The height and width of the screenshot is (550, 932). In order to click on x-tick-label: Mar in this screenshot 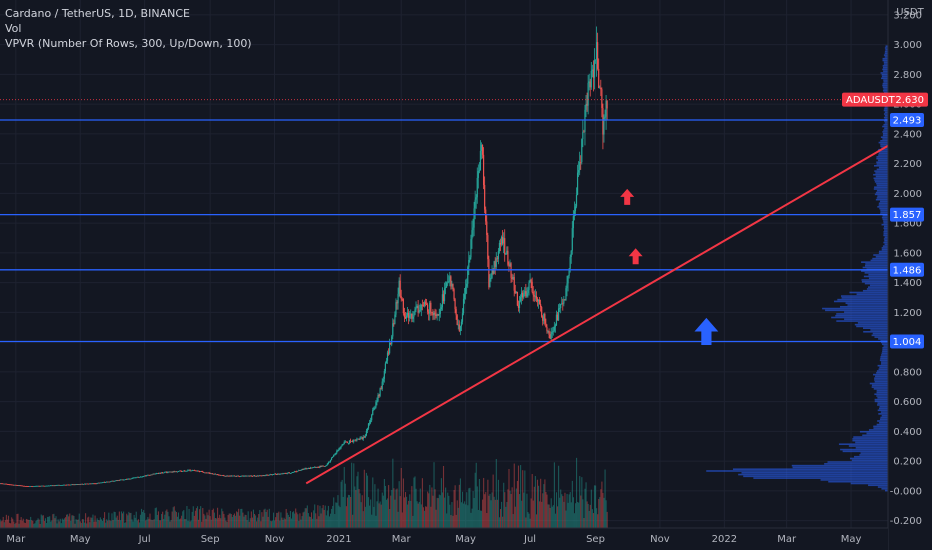, I will do `click(787, 539)`.